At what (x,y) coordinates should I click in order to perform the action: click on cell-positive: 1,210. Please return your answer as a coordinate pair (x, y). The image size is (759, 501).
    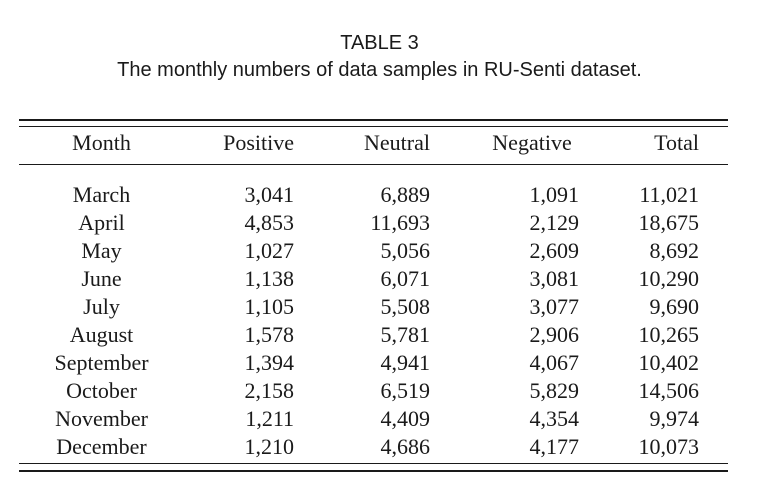
    Looking at the image, I should click on (269, 446).